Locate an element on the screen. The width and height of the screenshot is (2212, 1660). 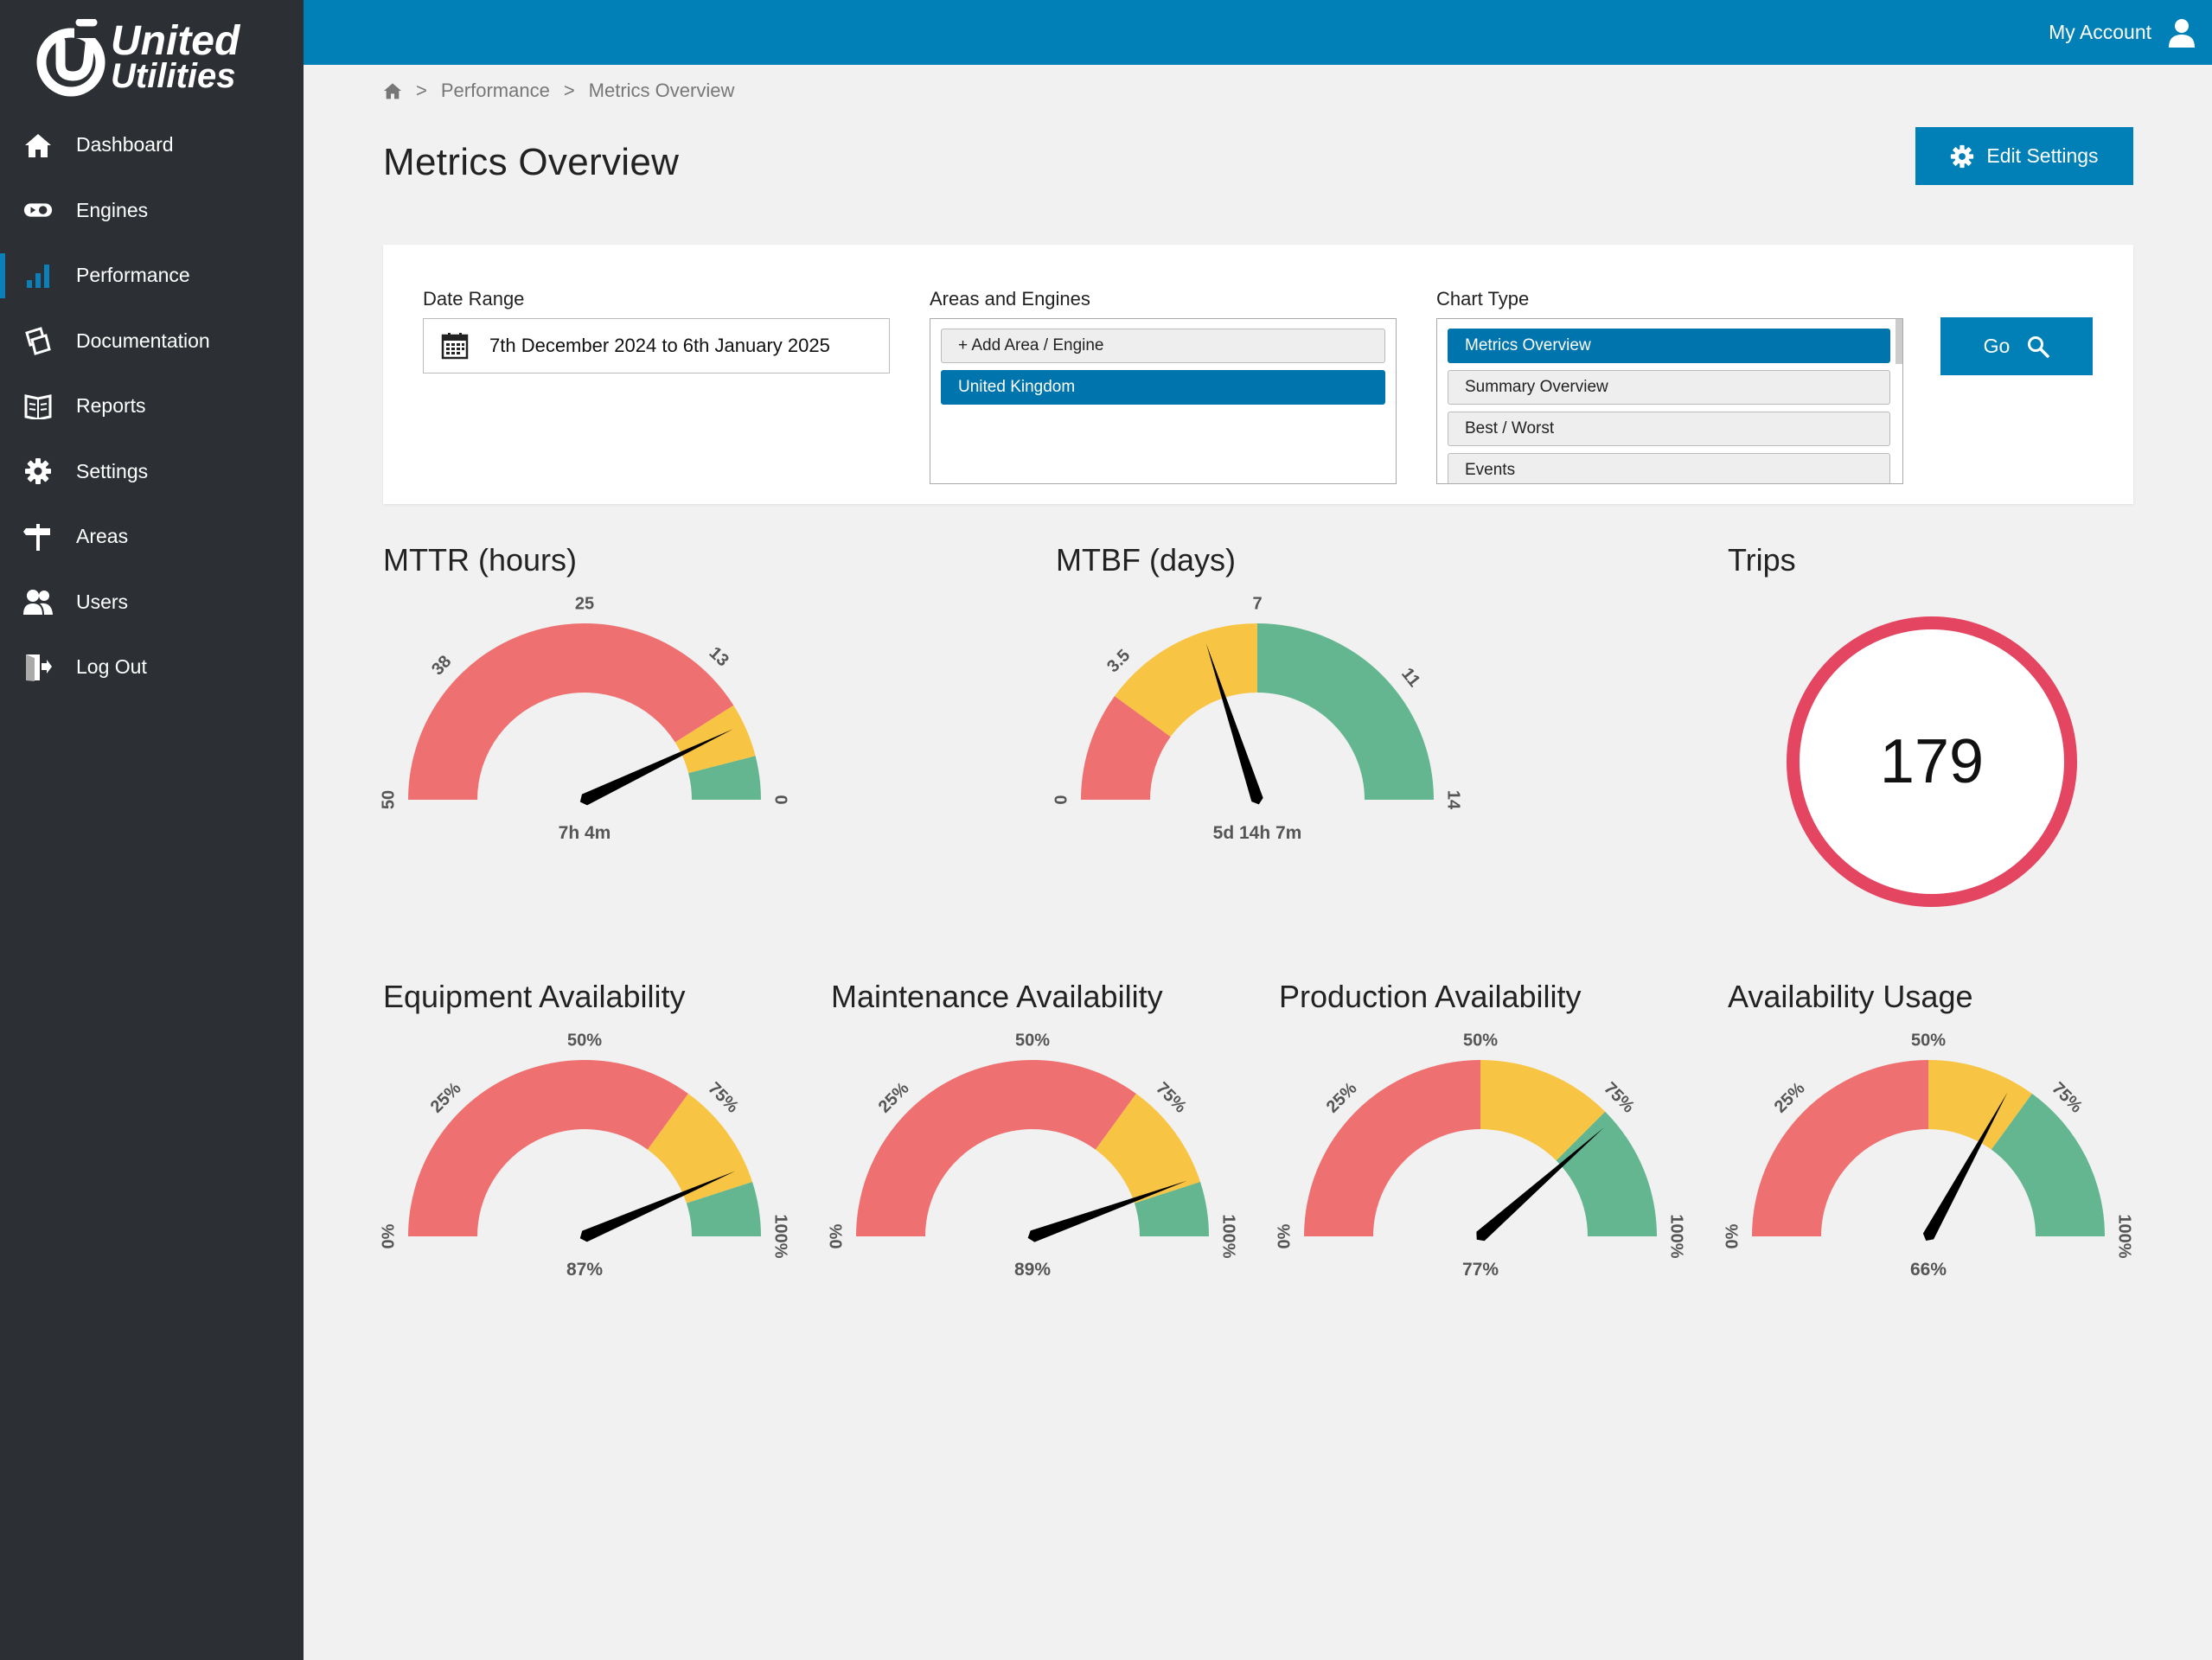
chart-type-option: Best / Worst is located at coordinates (1669, 429).